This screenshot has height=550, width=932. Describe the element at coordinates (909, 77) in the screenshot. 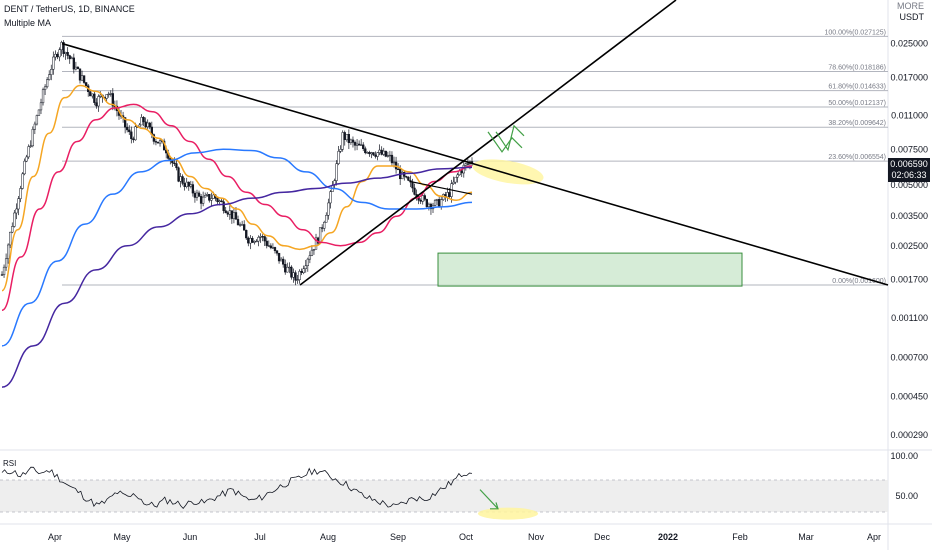

I see `price-tick-label: 0.017000` at that location.